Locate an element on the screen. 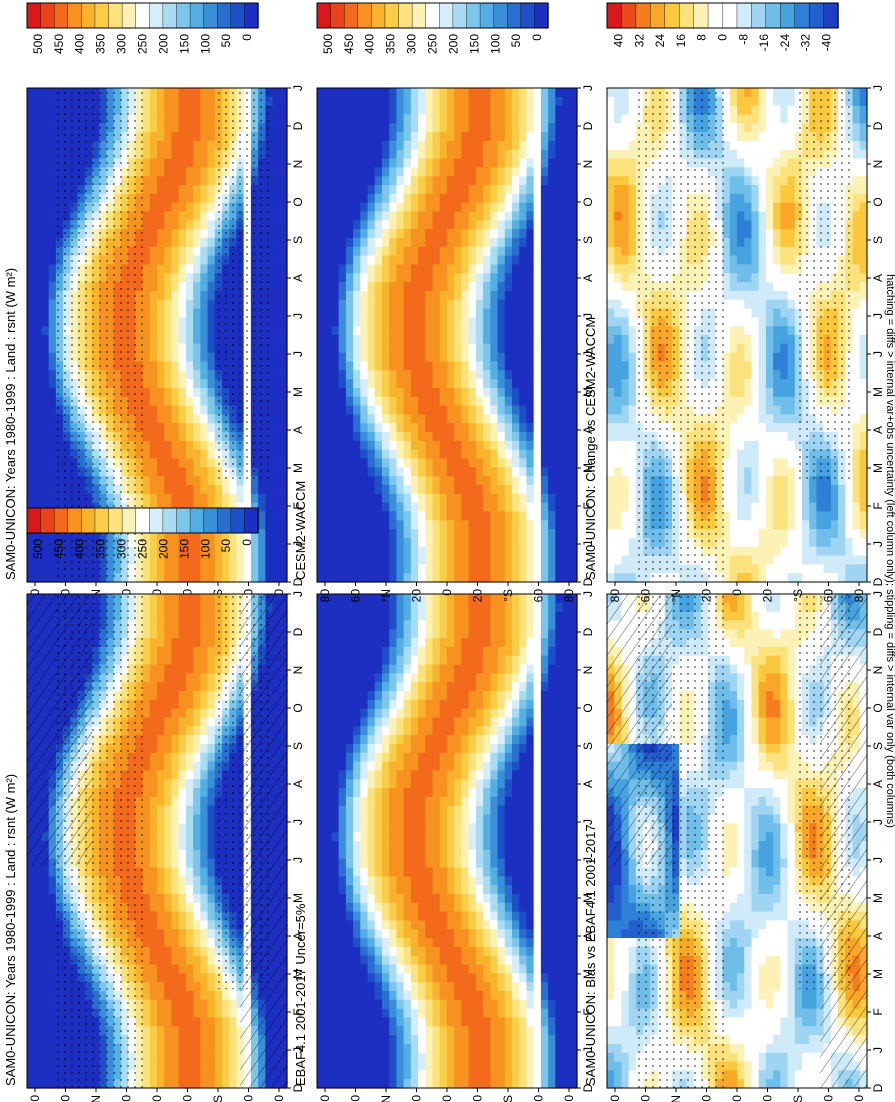 The image size is (895, 1102). month-tick-label: A is located at coordinates (298, 936).